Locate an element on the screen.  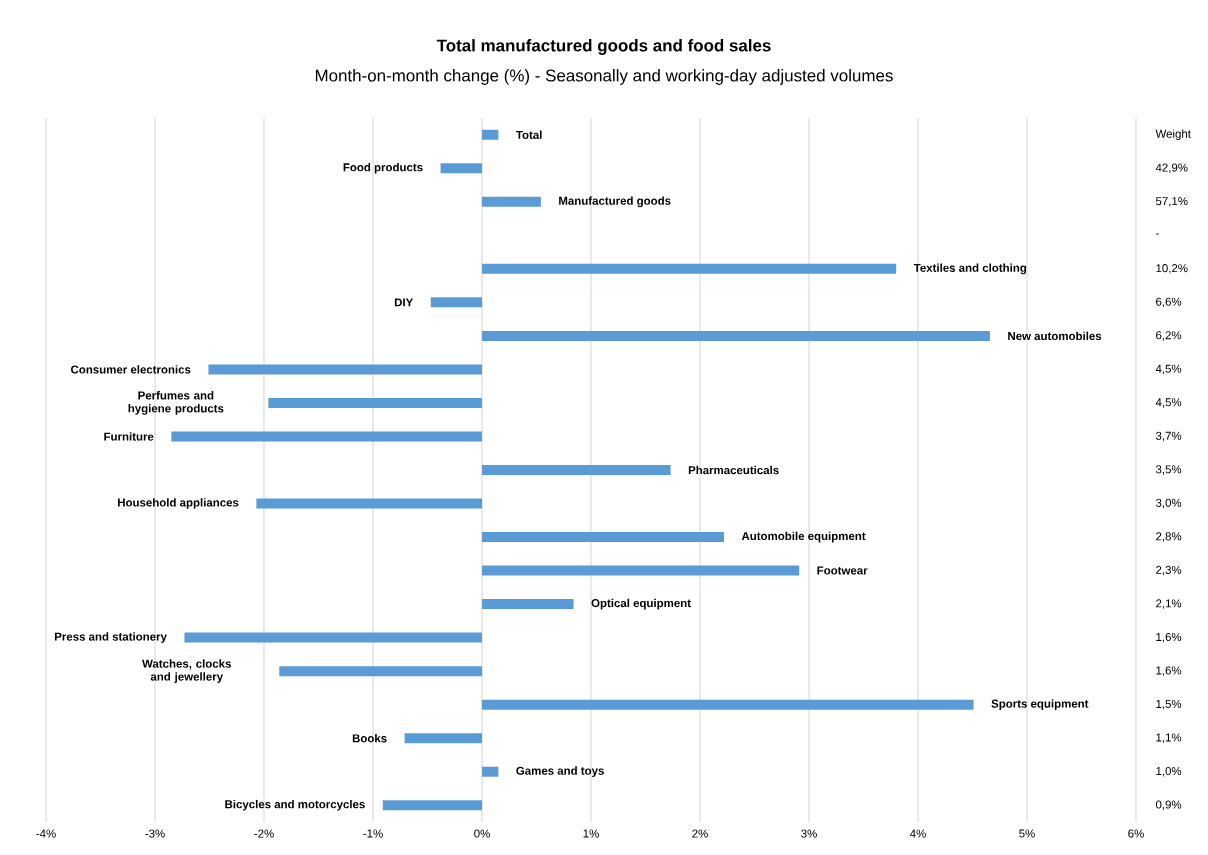
y-tick-label: Press and stationery is located at coordinates (110, 637).